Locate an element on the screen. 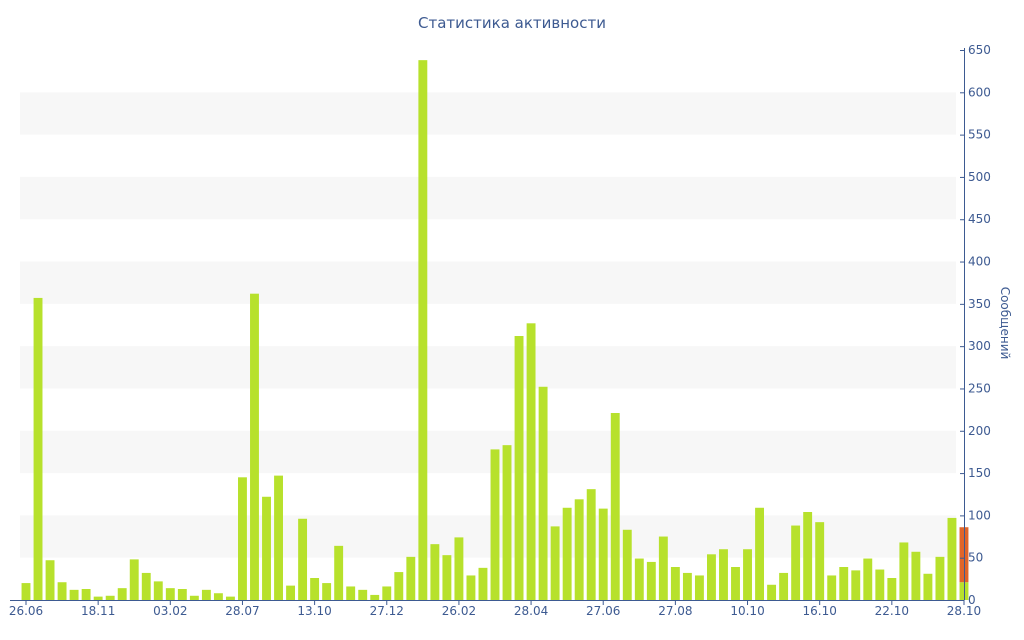 This screenshot has width=1024, height=640. x-tick-label: 27.06 is located at coordinates (603, 611).